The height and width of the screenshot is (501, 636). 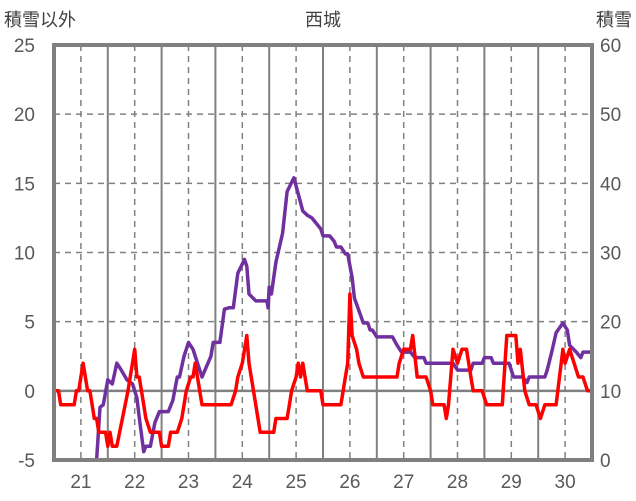 What do you see at coordinates (243, 482) in the screenshot?
I see `x-tick-label: 24` at bounding box center [243, 482].